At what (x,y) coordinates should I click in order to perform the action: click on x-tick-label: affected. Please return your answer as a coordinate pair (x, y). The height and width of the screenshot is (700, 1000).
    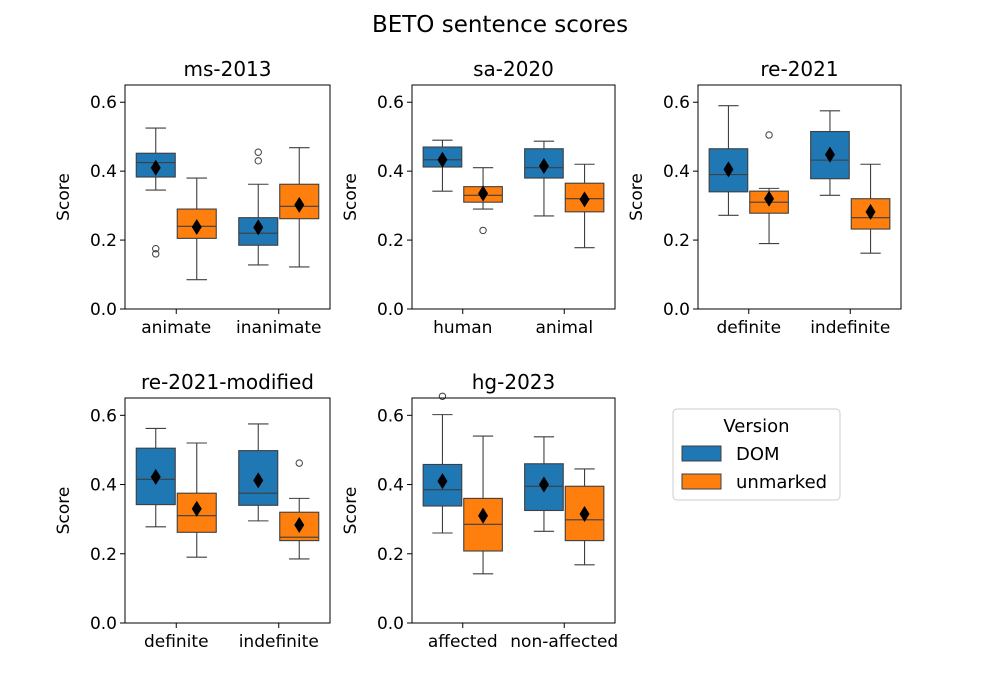
    Looking at the image, I should click on (463, 642).